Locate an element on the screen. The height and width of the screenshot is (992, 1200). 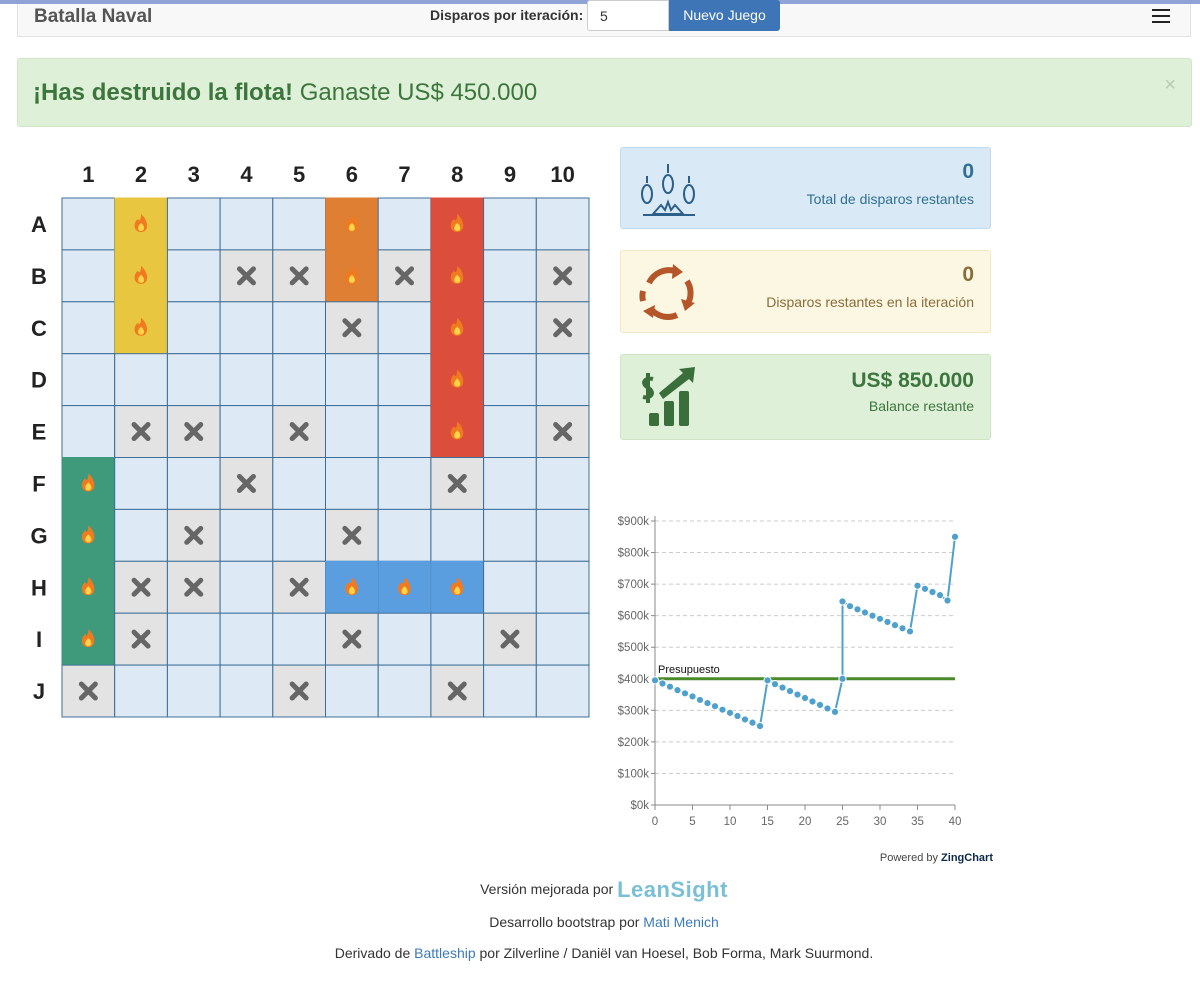
menu-button is located at coordinates (1161, 16).